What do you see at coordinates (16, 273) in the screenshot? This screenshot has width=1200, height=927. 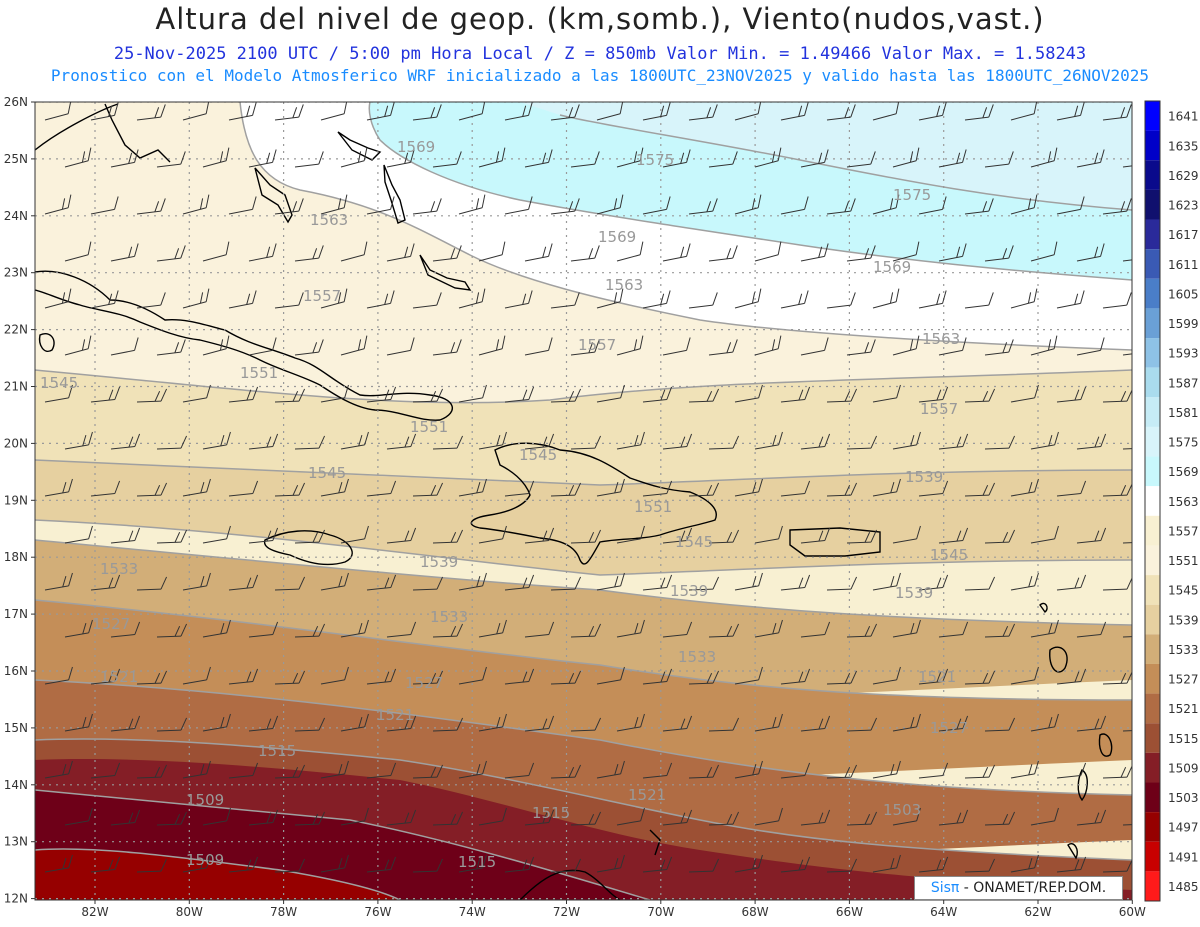 I see `lat-tick-label: 23N` at bounding box center [16, 273].